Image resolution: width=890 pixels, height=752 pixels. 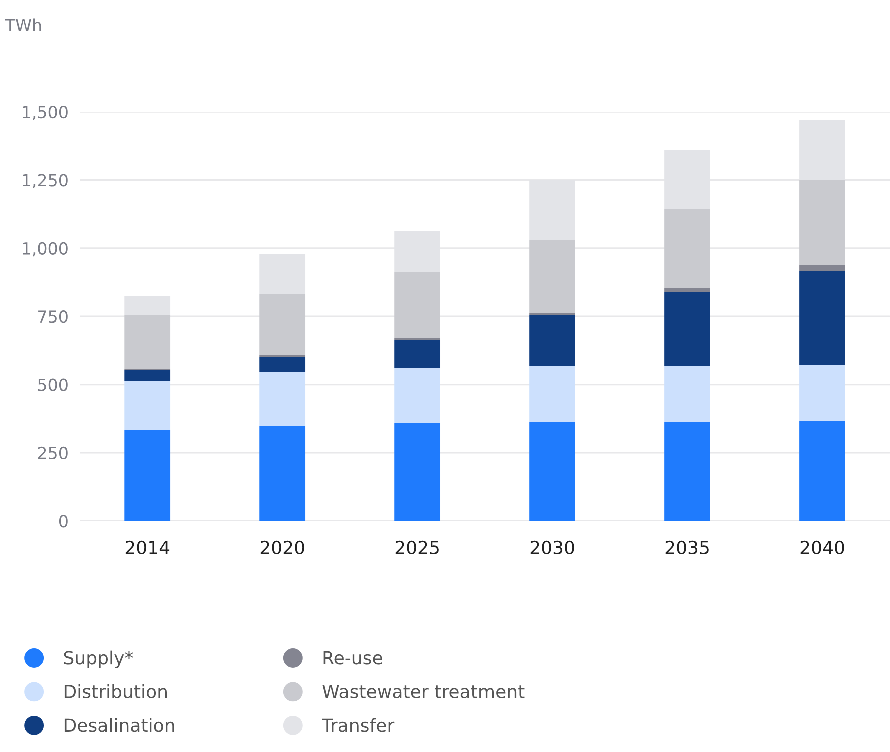 What do you see at coordinates (63, 521) in the screenshot?
I see `y-tick-label: 0` at bounding box center [63, 521].